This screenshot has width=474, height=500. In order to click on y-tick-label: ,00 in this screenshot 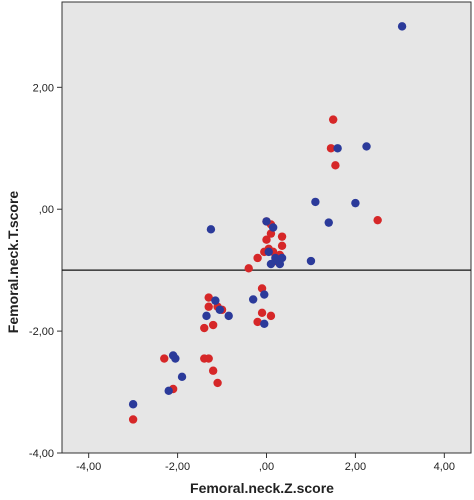, I will do `click(46, 210)`.